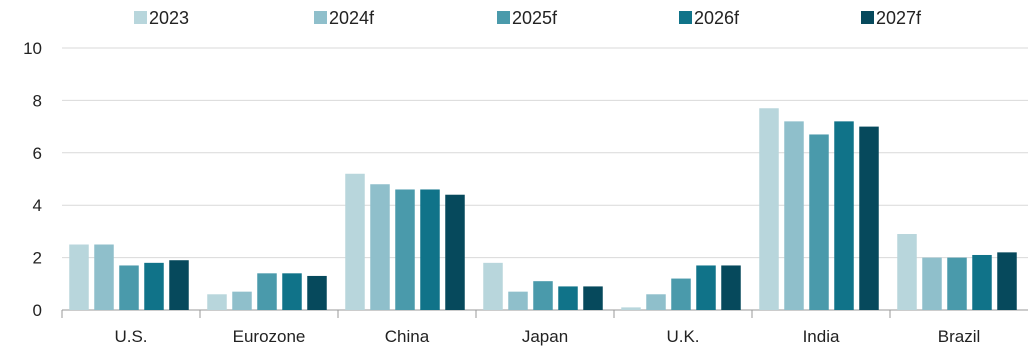  I want to click on x-axis: U.S. Eurozone China Japan U.K. India Brazil, so click(521, 328).